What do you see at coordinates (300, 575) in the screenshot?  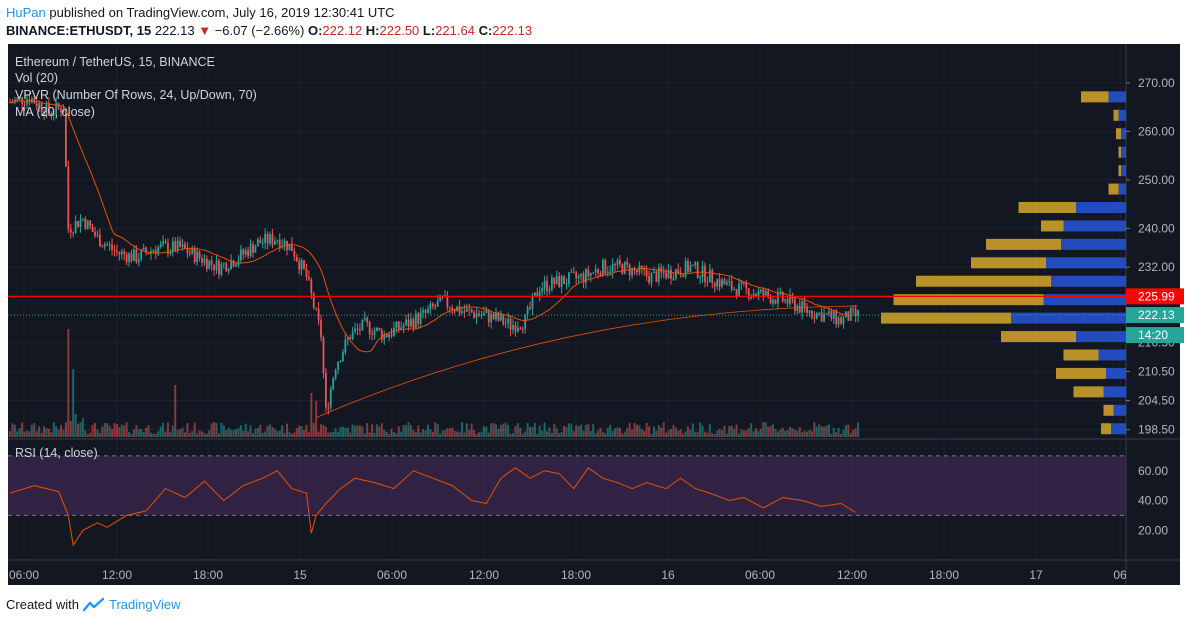 I see `time-tick-label: 15` at bounding box center [300, 575].